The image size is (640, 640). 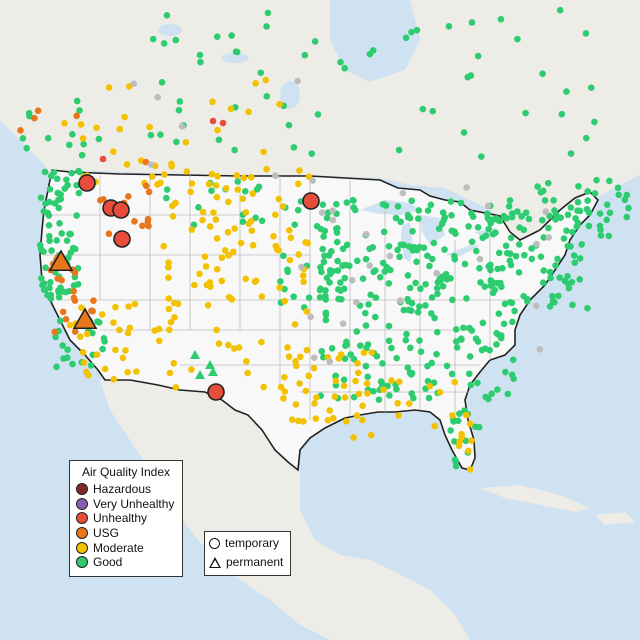 What do you see at coordinates (126, 472) in the screenshot?
I see `aqi-legend-title: Air Quality Index` at bounding box center [126, 472].